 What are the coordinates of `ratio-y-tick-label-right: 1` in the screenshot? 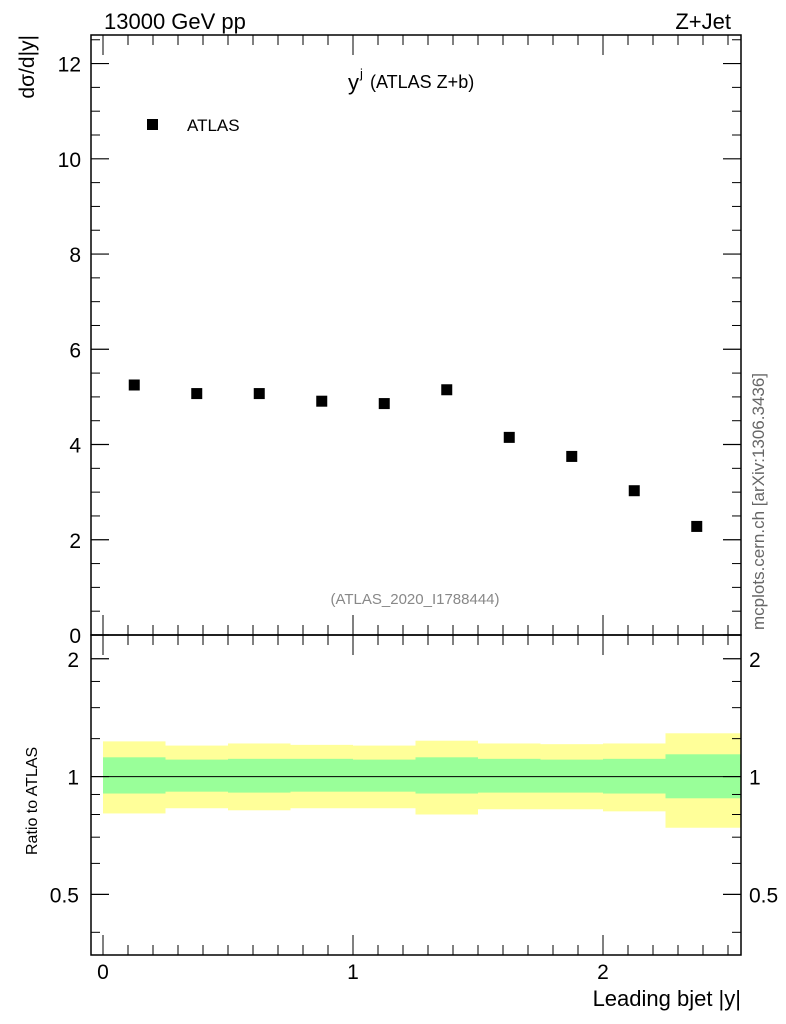 It's located at (755, 778).